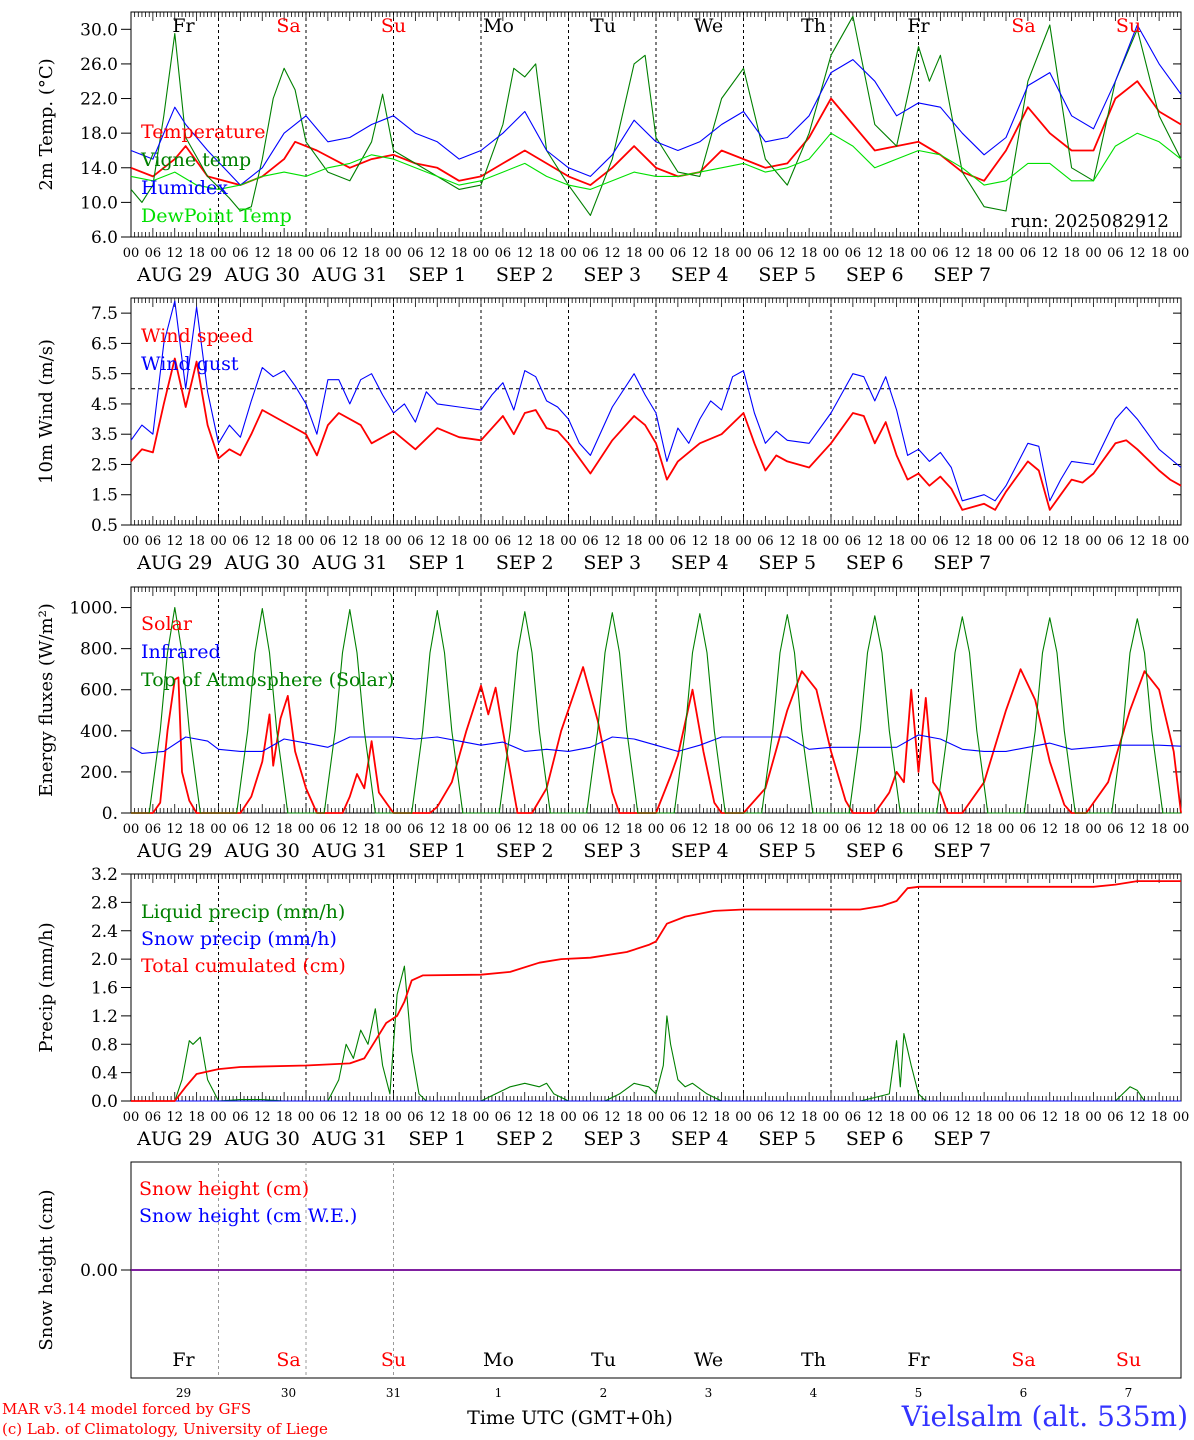 Image resolution: width=1194 pixels, height=1440 pixels. Describe the element at coordinates (46, 987) in the screenshot. I see `y-axis-label: Precip (mm/h)` at that location.